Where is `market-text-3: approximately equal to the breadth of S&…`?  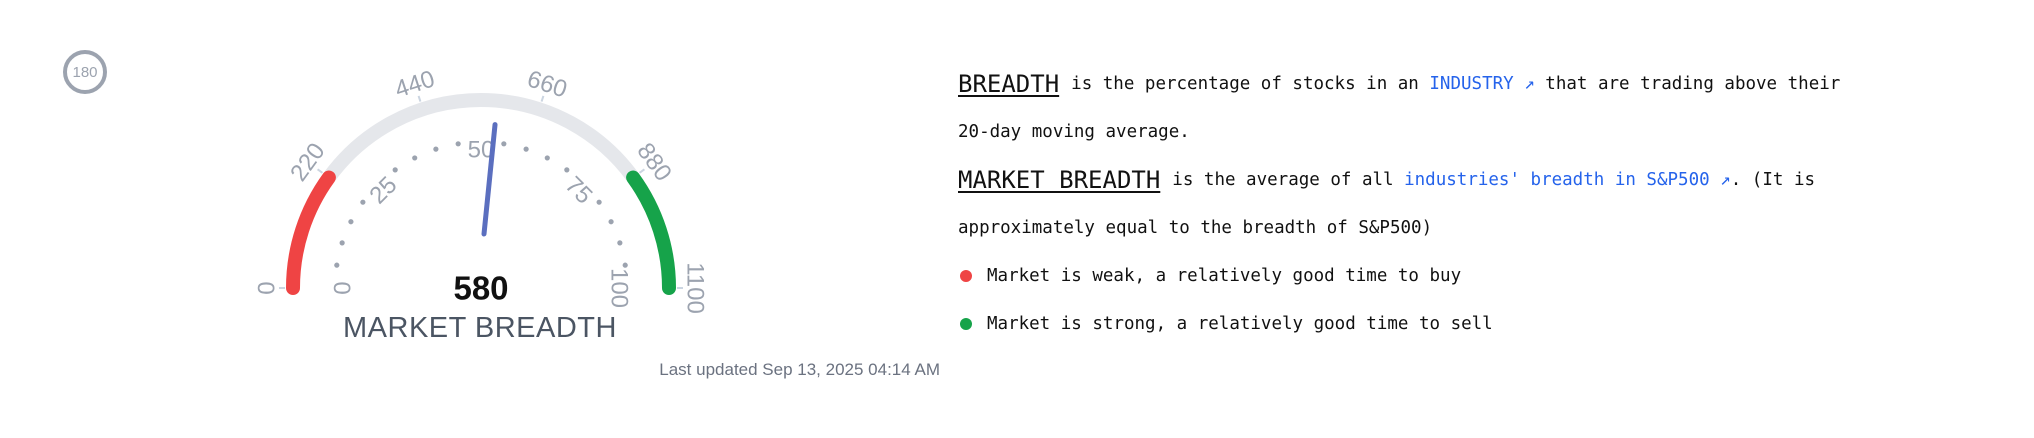
market-text-3: approximately equal to the breadth of S&… is located at coordinates (1195, 228).